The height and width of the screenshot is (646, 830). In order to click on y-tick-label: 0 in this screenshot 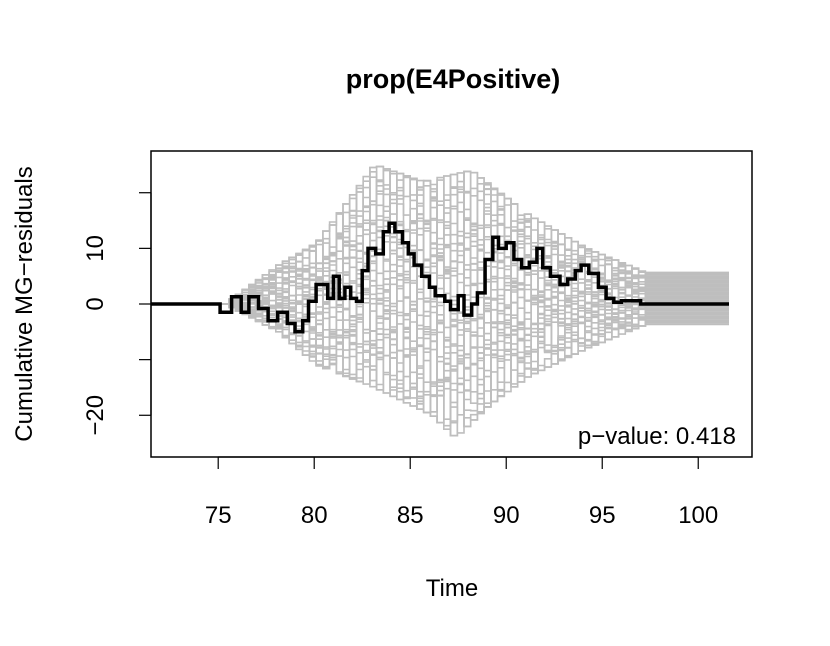, I will do `click(95, 303)`.